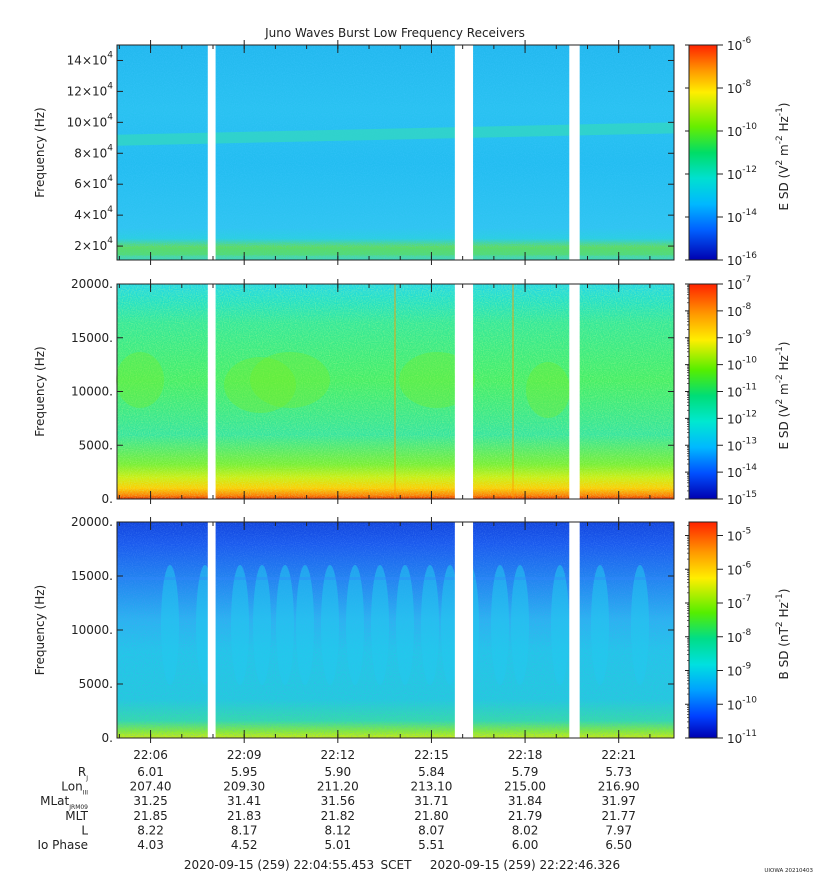  Describe the element at coordinates (431, 816) in the screenshot. I see `ephemeris-value: 21.80` at that location.